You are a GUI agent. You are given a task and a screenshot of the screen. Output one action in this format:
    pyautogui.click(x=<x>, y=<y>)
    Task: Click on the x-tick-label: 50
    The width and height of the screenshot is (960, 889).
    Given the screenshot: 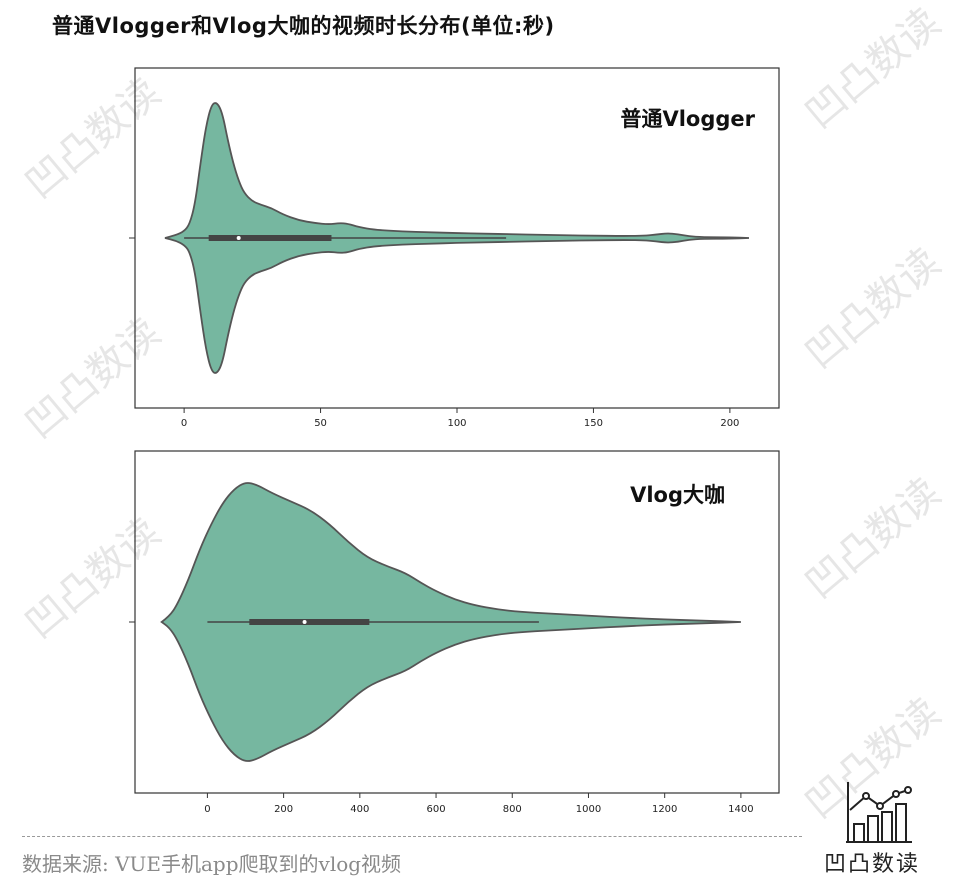 What is the action you would take?
    pyautogui.click(x=320, y=423)
    